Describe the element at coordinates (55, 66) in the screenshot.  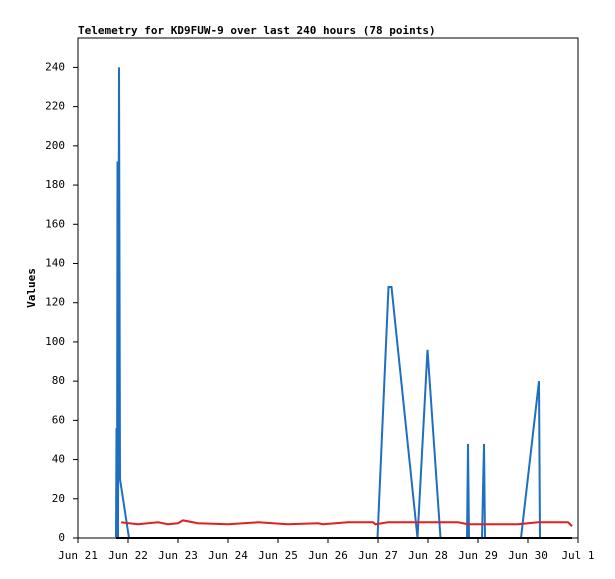
I see `y-tick-label: 240` at that location.